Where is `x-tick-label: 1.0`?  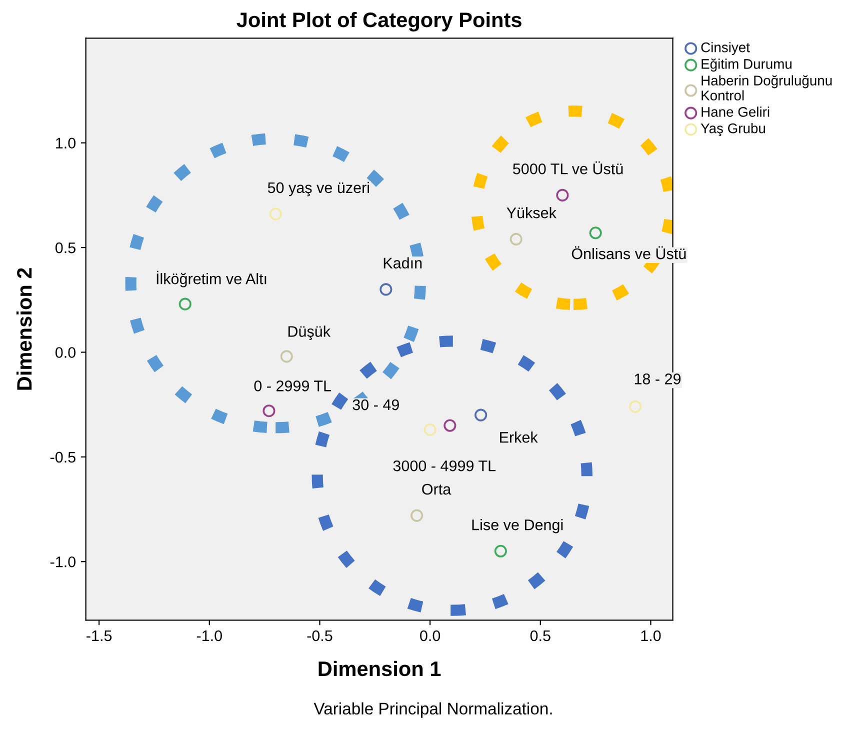
x-tick-label: 1.0 is located at coordinates (651, 636).